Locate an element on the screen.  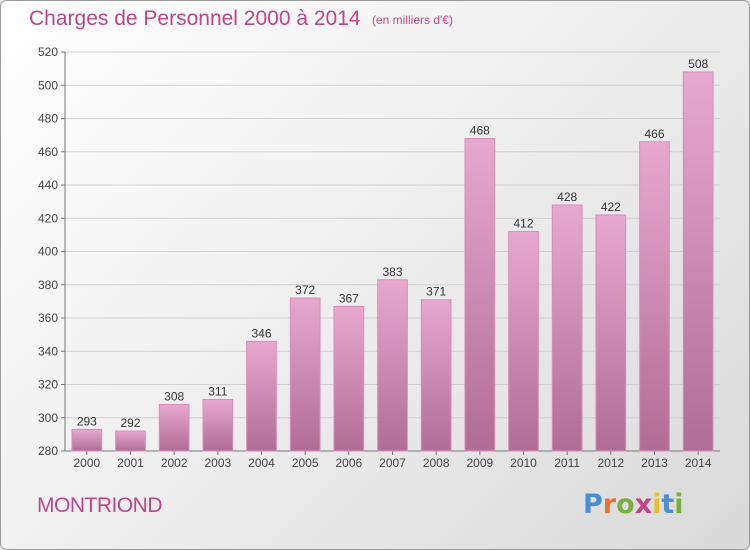
bar-2006 is located at coordinates (349, 378).